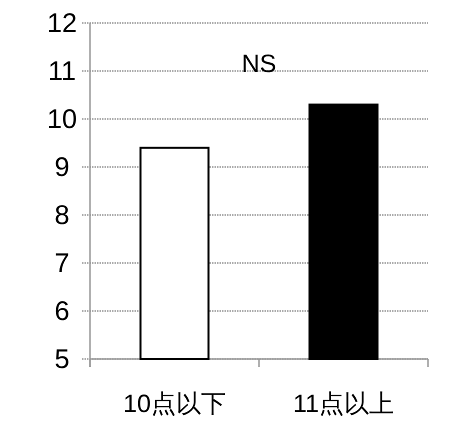 The width and height of the screenshot is (461, 436). What do you see at coordinates (62, 167) in the screenshot?
I see `y-tick-label: 9` at bounding box center [62, 167].